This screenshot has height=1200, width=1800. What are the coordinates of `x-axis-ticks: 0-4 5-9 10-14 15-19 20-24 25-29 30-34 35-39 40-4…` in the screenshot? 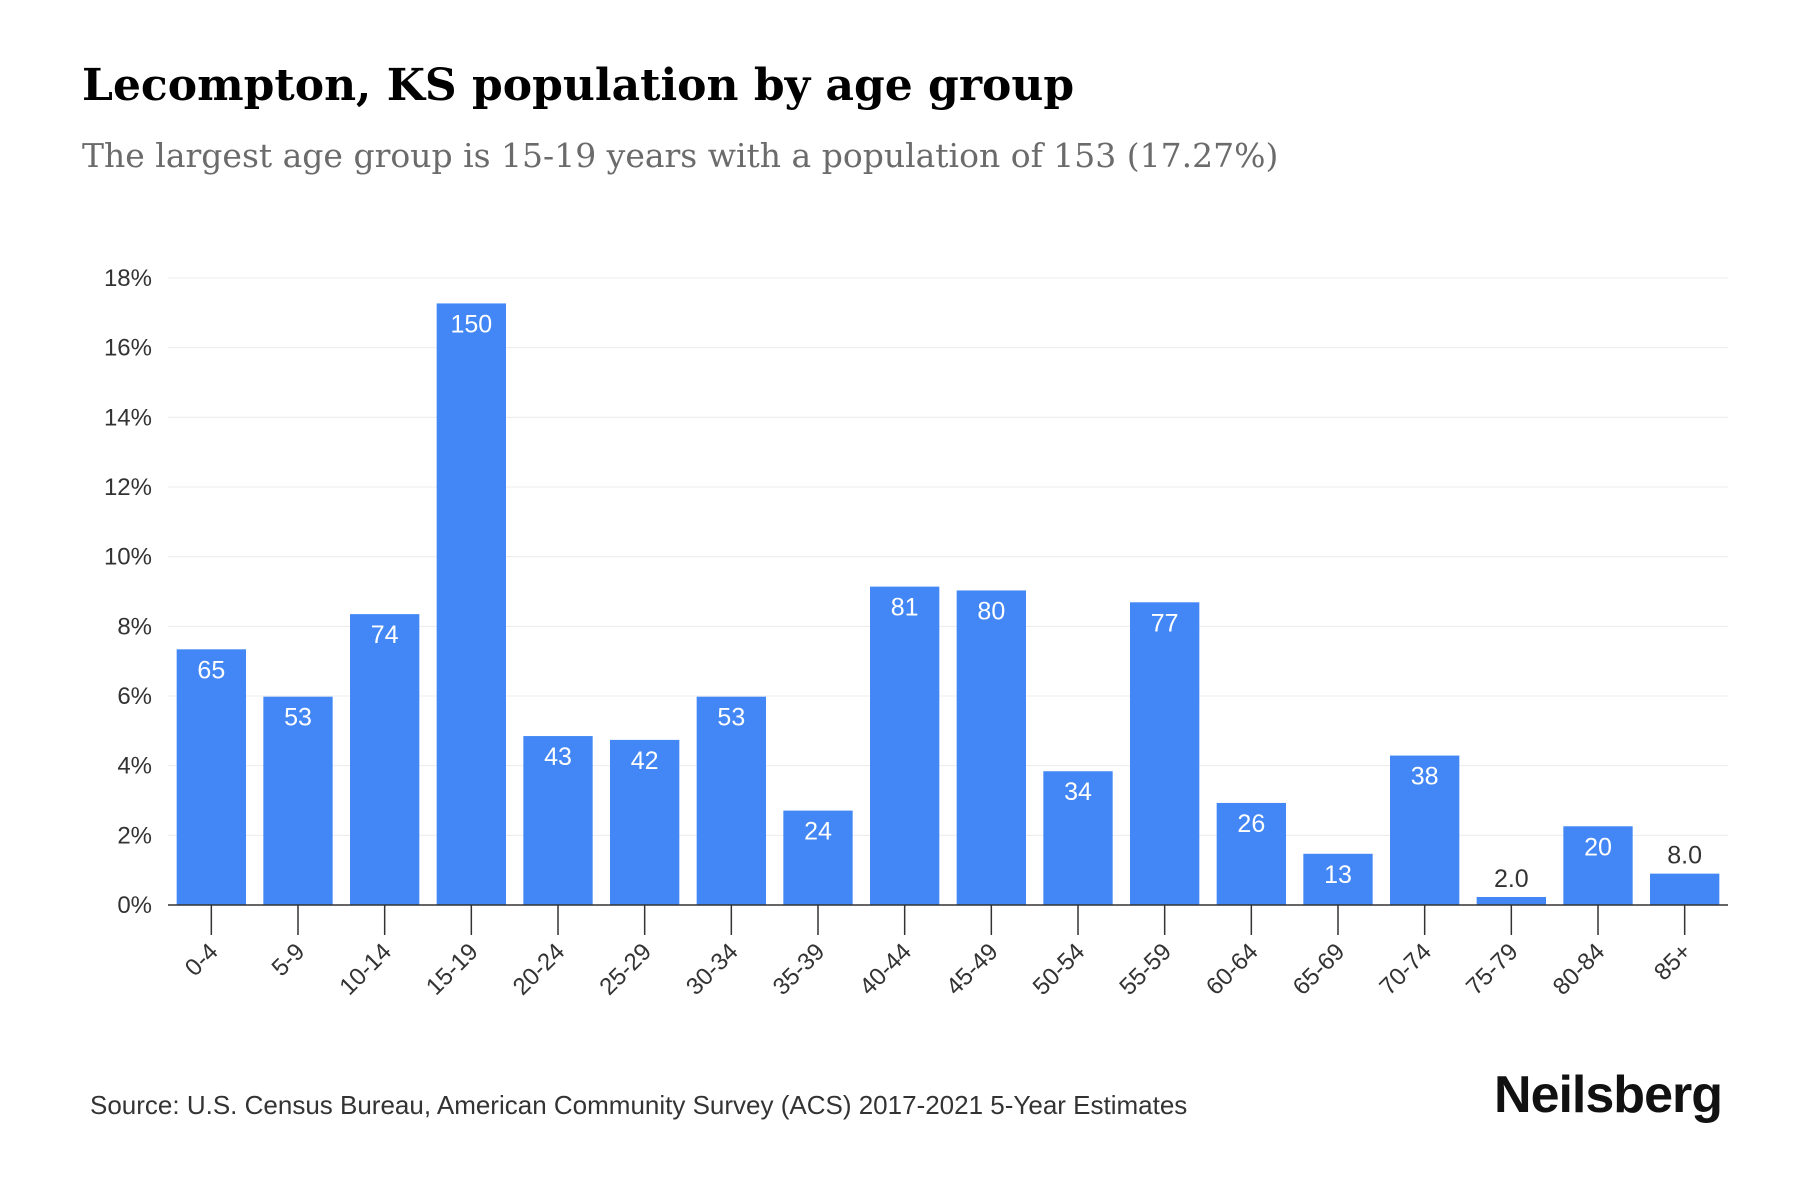 It's located at (938, 953).